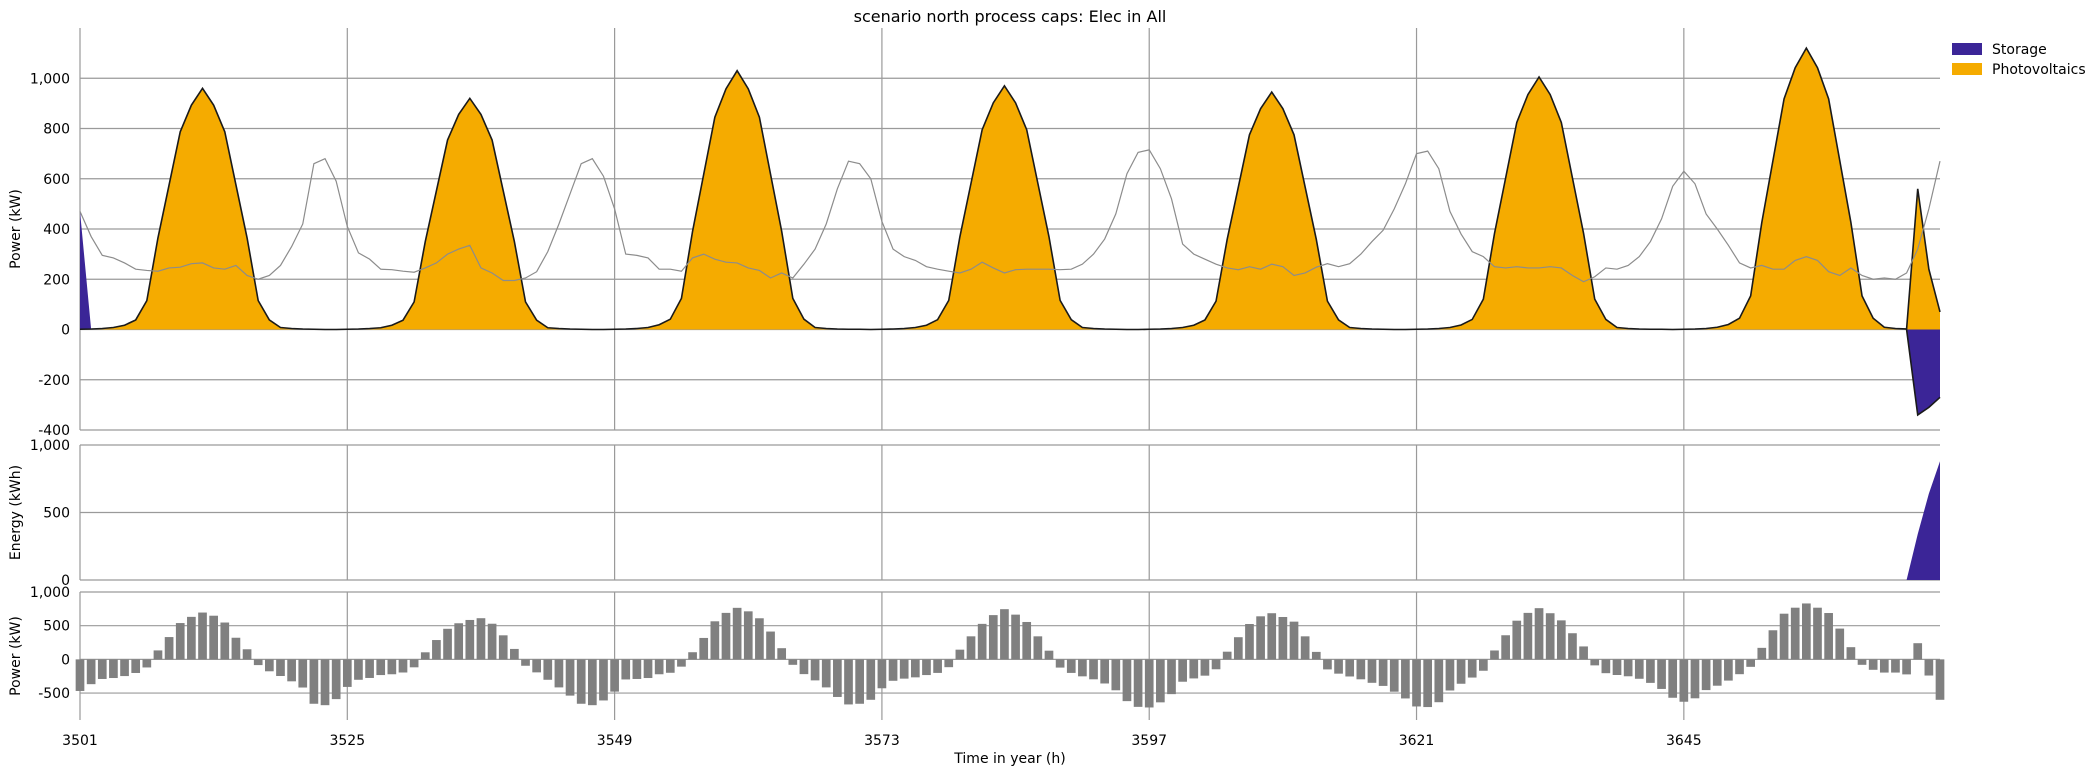 Image resolution: width=2098 pixels, height=776 pixels. What do you see at coordinates (1149, 741) in the screenshot?
I see `x-tick-label: 3597` at bounding box center [1149, 741].